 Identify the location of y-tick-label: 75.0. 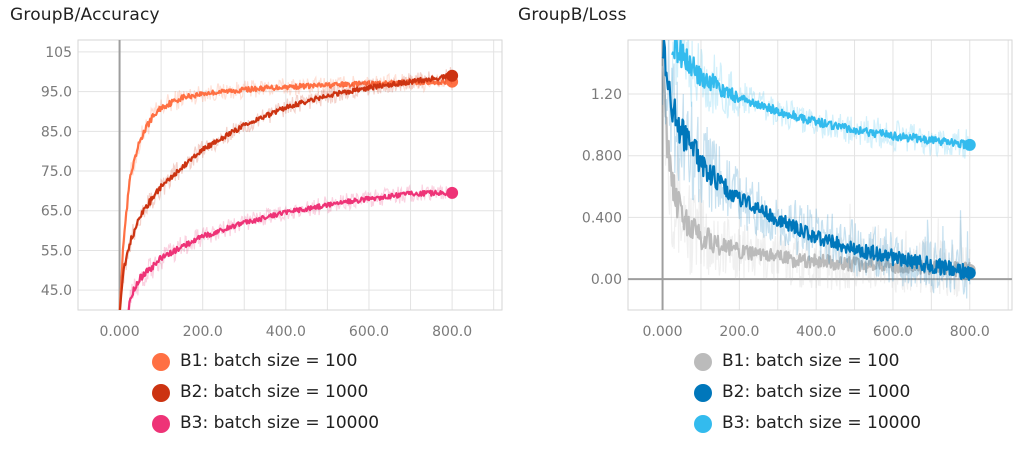
(56, 172).